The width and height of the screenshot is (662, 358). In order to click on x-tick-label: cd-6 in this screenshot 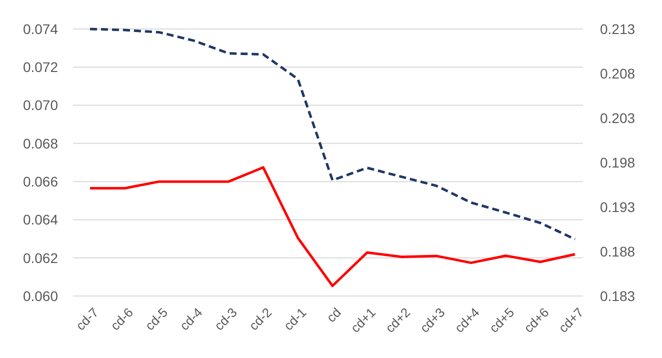, I will do `click(121, 319)`.